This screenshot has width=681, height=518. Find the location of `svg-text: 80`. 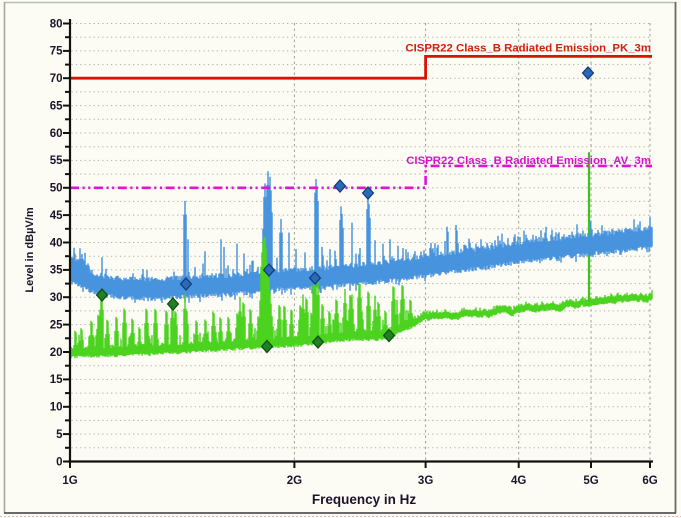

svg-text: 80 is located at coordinates (56, 24).